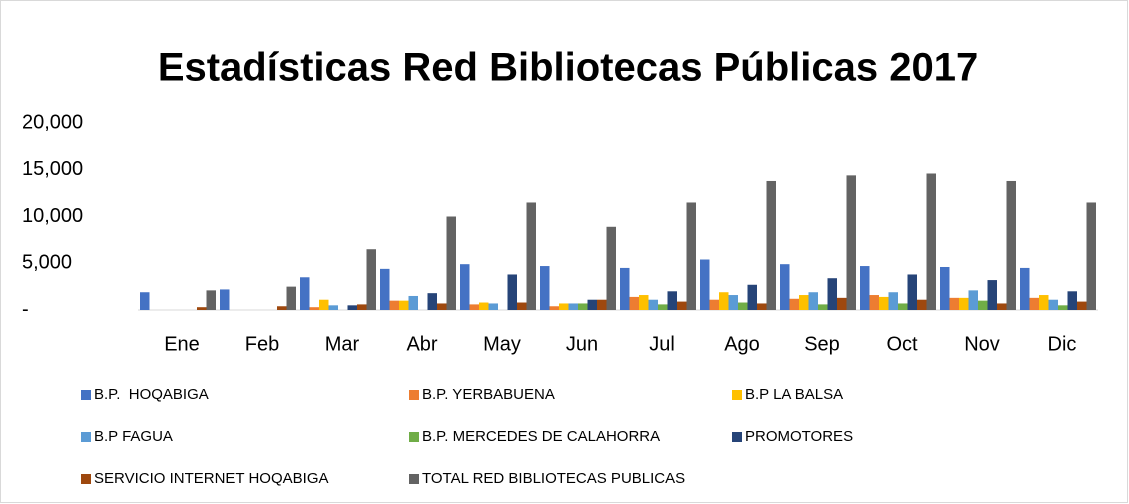 Image resolution: width=1129 pixels, height=504 pixels. What do you see at coordinates (211, 478) in the screenshot?
I see `legend-label: SERVICIO INTERNET HOQABIGA` at bounding box center [211, 478].